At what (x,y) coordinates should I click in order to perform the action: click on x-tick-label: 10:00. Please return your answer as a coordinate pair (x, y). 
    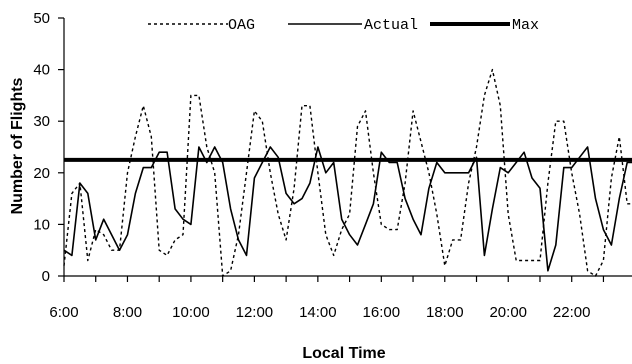
    Looking at the image, I should click on (191, 312).